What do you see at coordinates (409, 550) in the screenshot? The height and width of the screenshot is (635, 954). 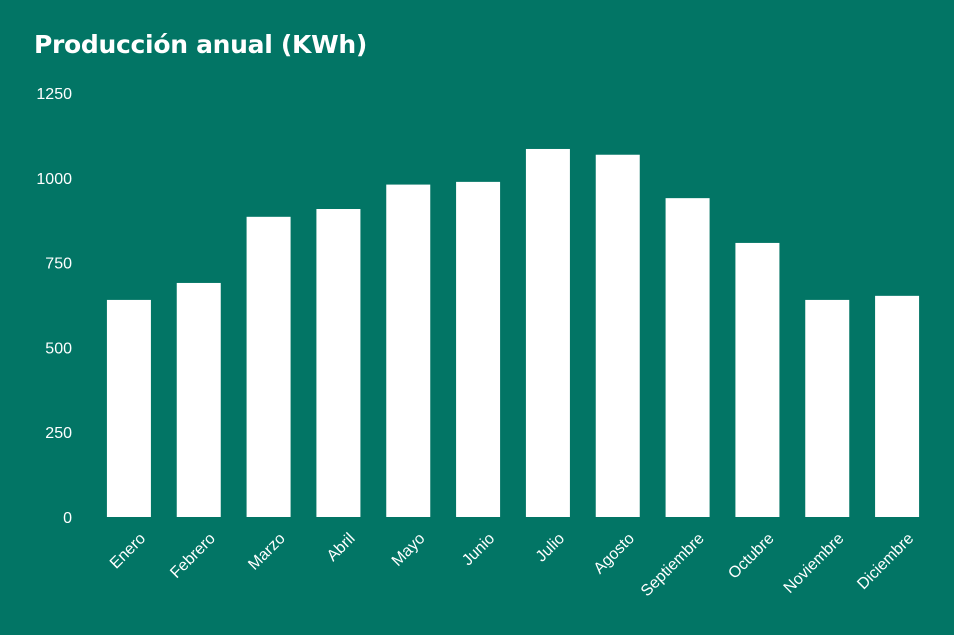 I see `x-tick-label: Mayo` at bounding box center [409, 550].